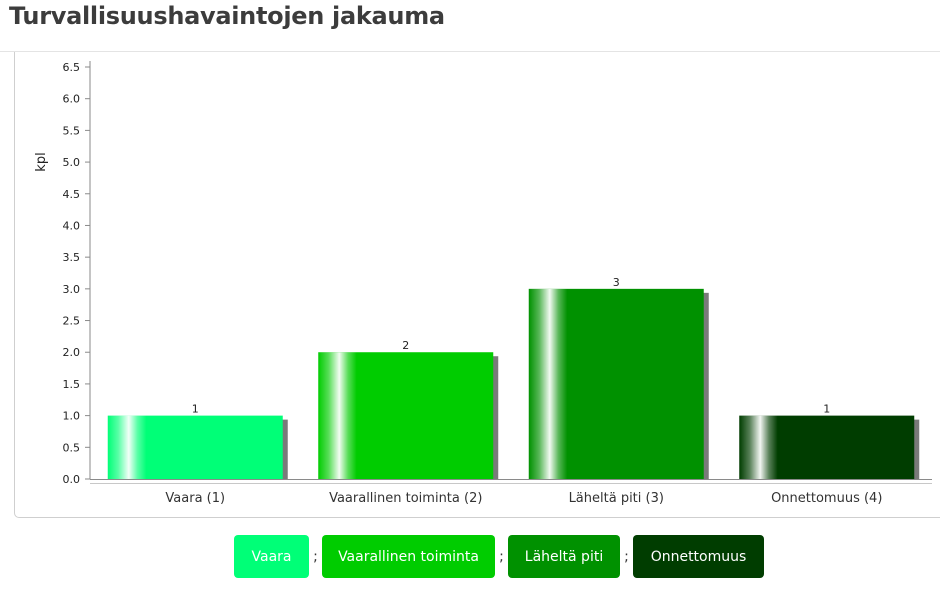  Describe the element at coordinates (470, 51) in the screenshot. I see `title-divider` at that location.